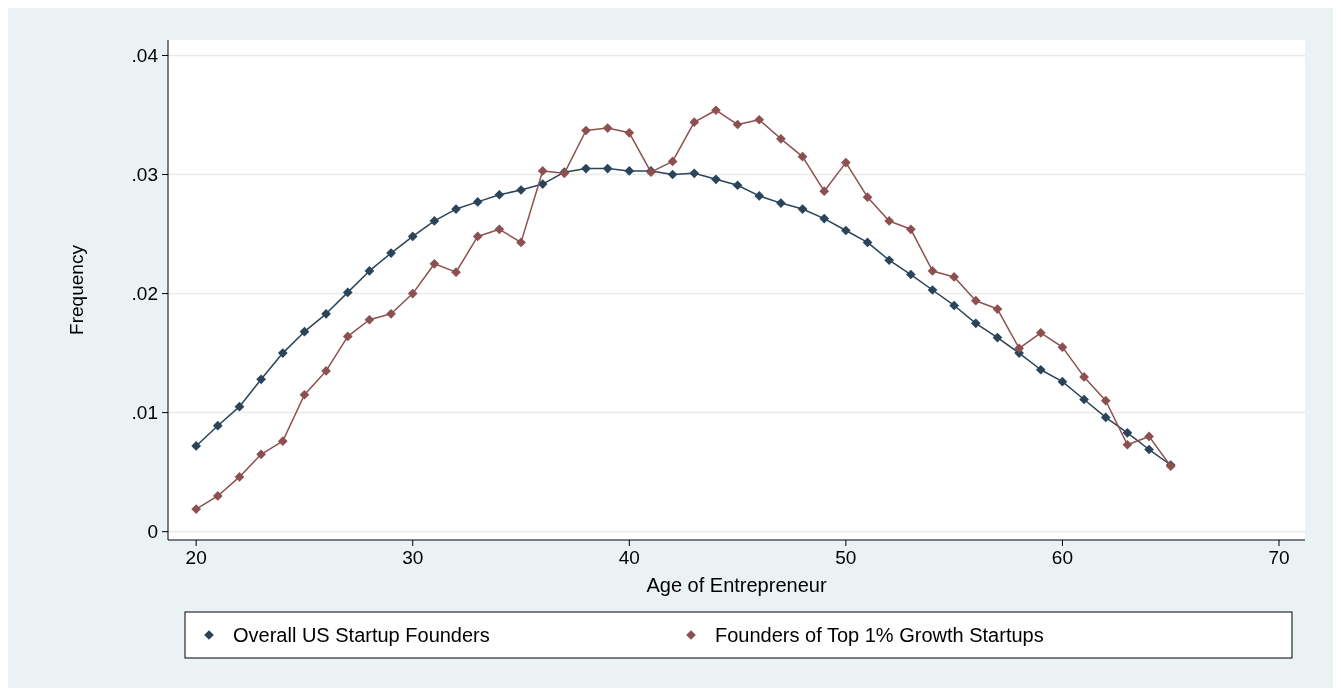  I want to click on x-tick-label: 40, so click(629, 557).